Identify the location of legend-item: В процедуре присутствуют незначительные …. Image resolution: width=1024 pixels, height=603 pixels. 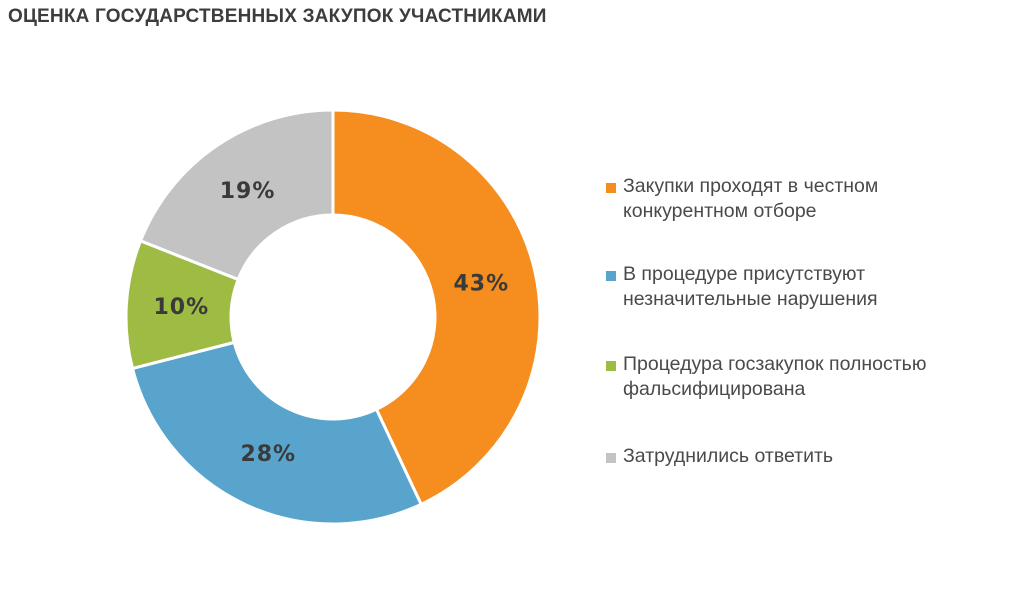
(806, 287).